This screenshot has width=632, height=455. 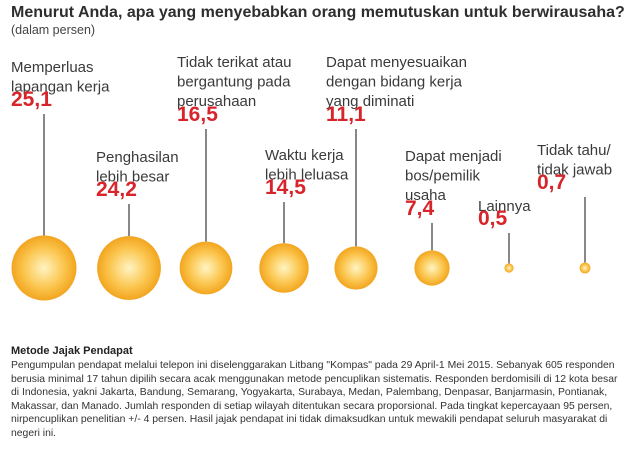 I want to click on category-label: Dapat menjadi bos/pemilik usaha, so click(x=453, y=176).